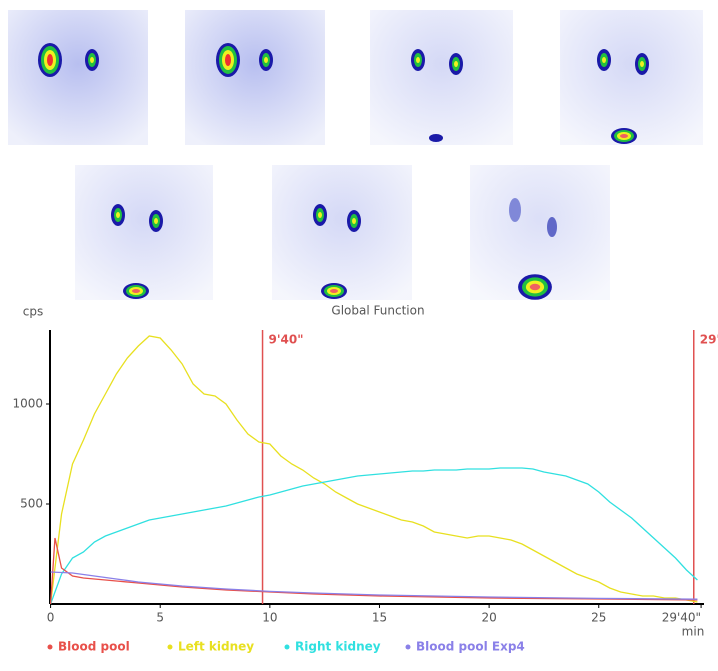 This screenshot has height=671, width=718. I want to click on x-tick-label: 20, so click(488, 618).